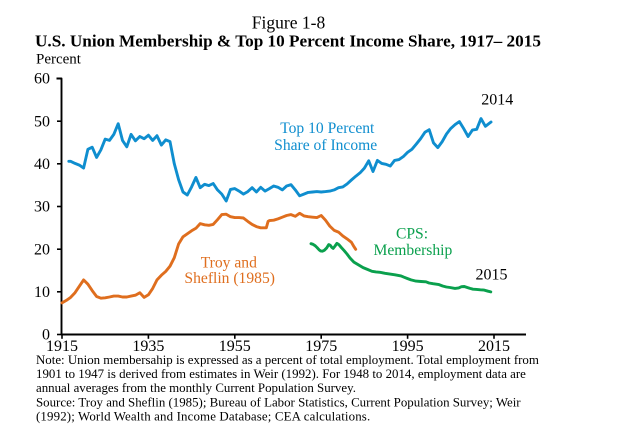 Image resolution: width=634 pixels, height=438 pixels. I want to click on svg-text: Top 10 Percent, so click(327, 128).